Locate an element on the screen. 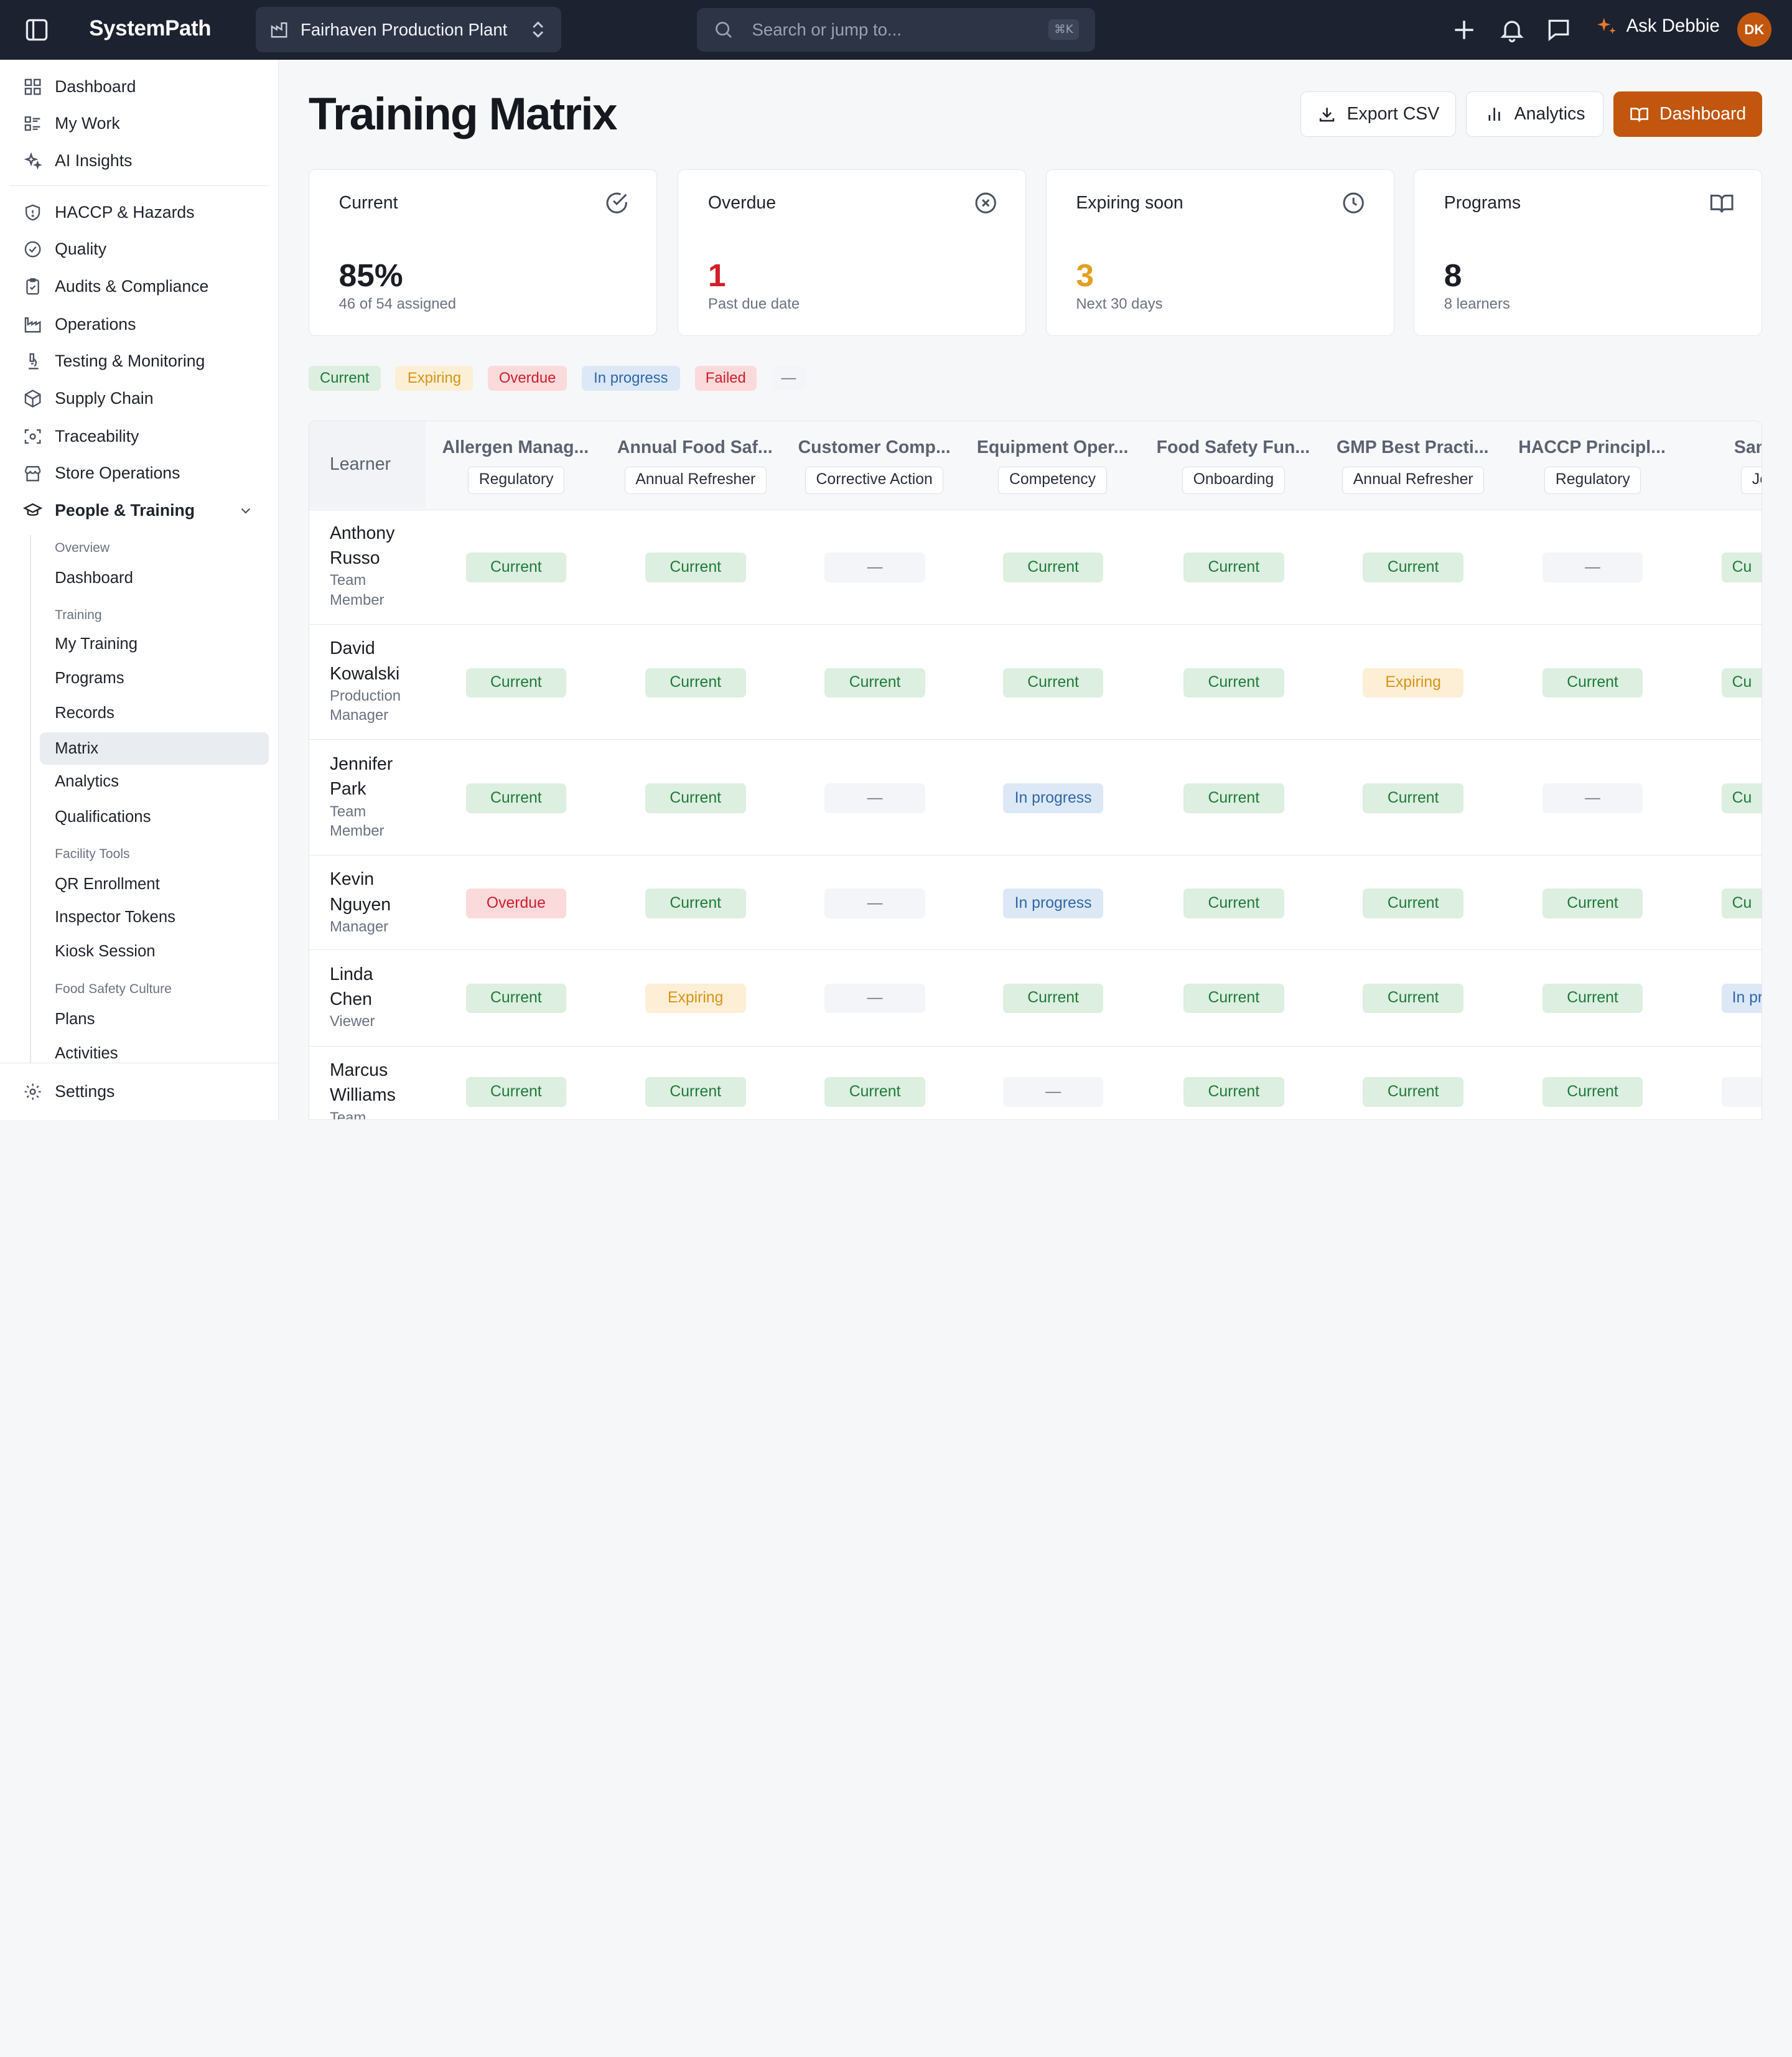 The image size is (1792, 2057). nav-quality: Quality is located at coordinates (139, 249).